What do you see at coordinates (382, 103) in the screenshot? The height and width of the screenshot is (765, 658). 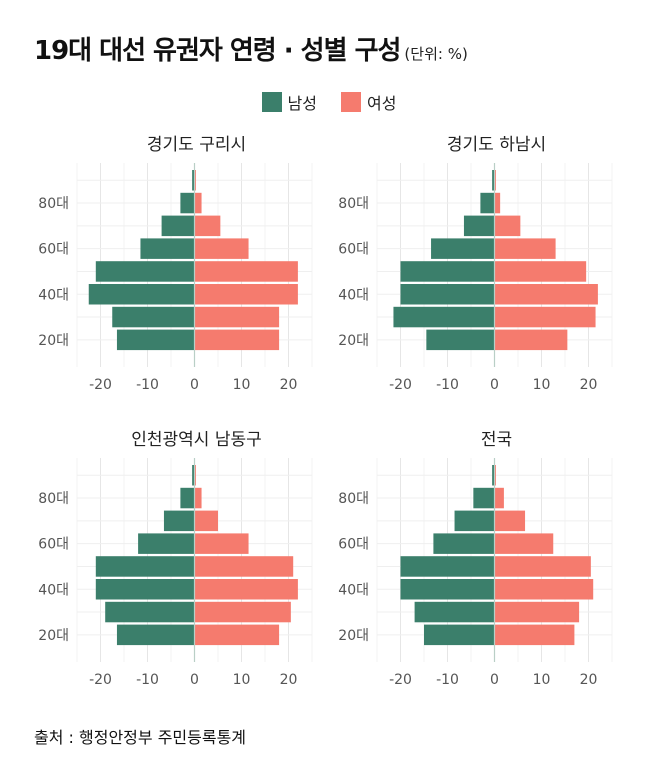 I see `legend-label-female: 여성` at bounding box center [382, 103].